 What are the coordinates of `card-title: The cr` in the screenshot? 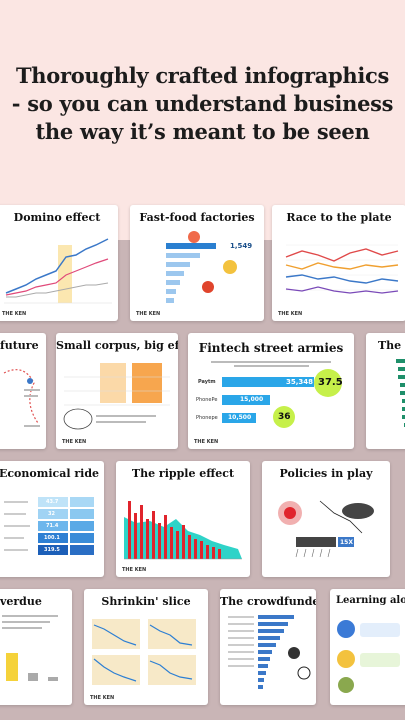 It's located at (391, 345).